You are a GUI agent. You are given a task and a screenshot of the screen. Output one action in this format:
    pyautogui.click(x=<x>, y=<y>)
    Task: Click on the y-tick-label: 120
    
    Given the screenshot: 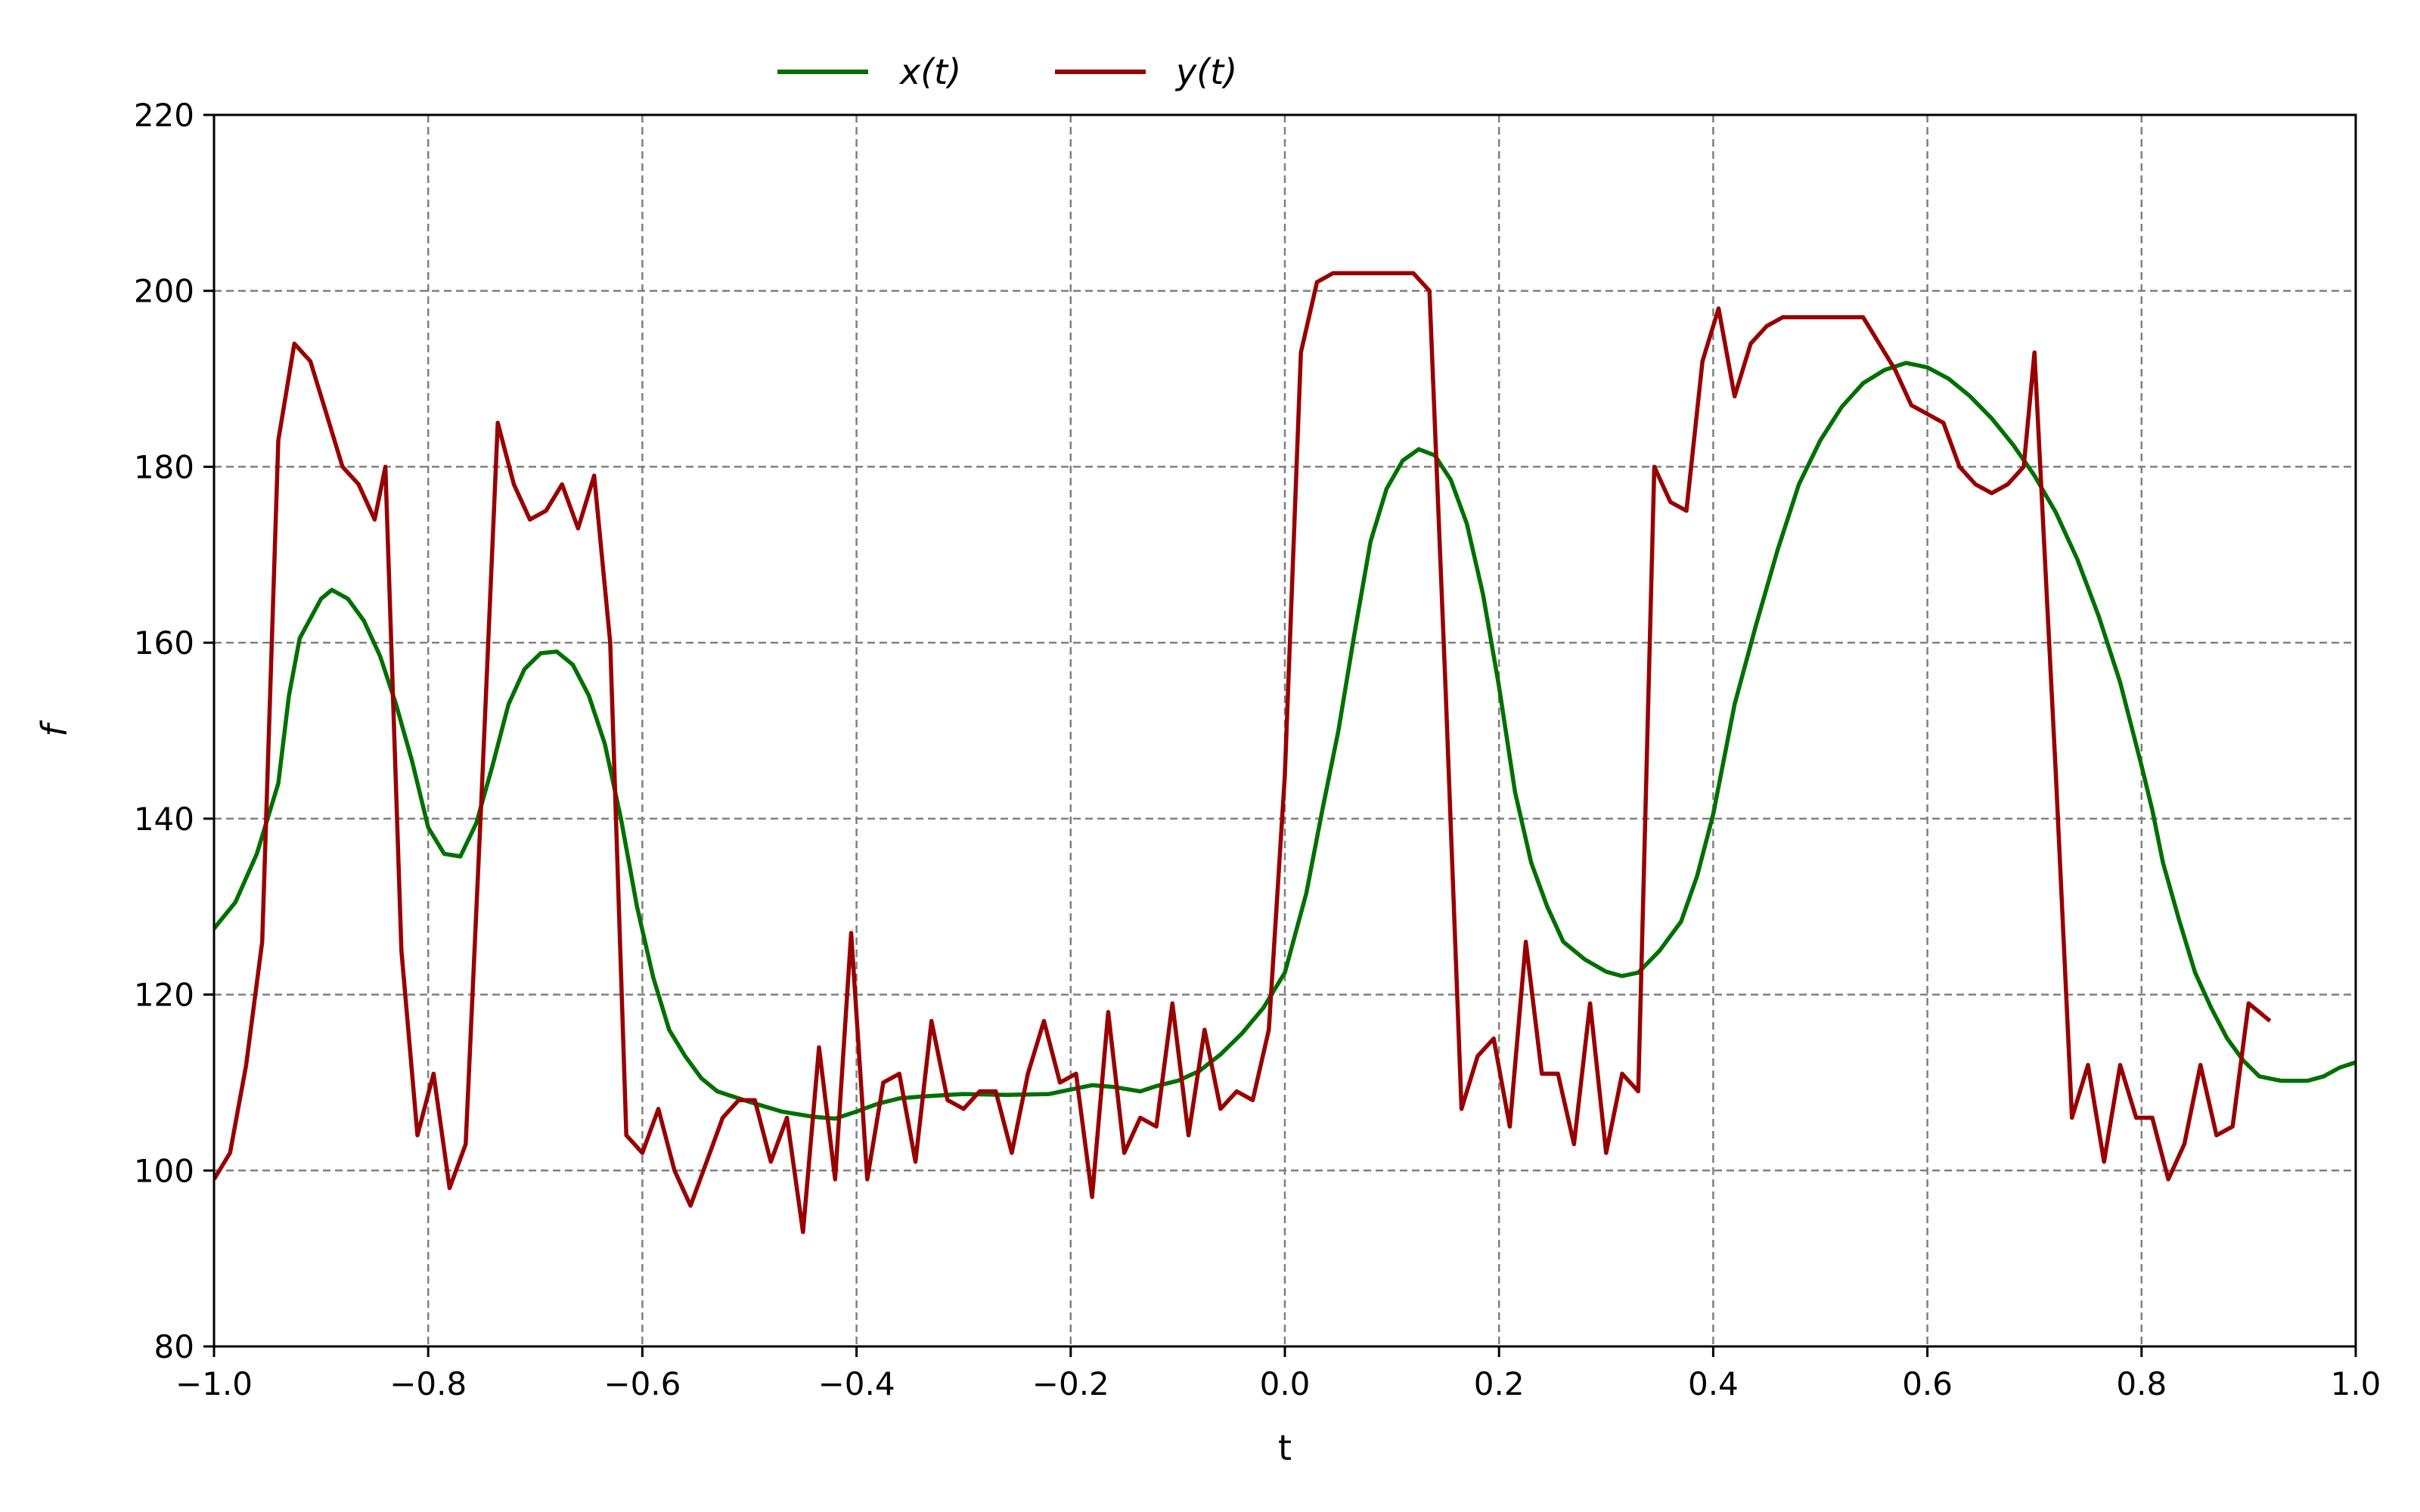 What is the action you would take?
    pyautogui.click(x=164, y=995)
    